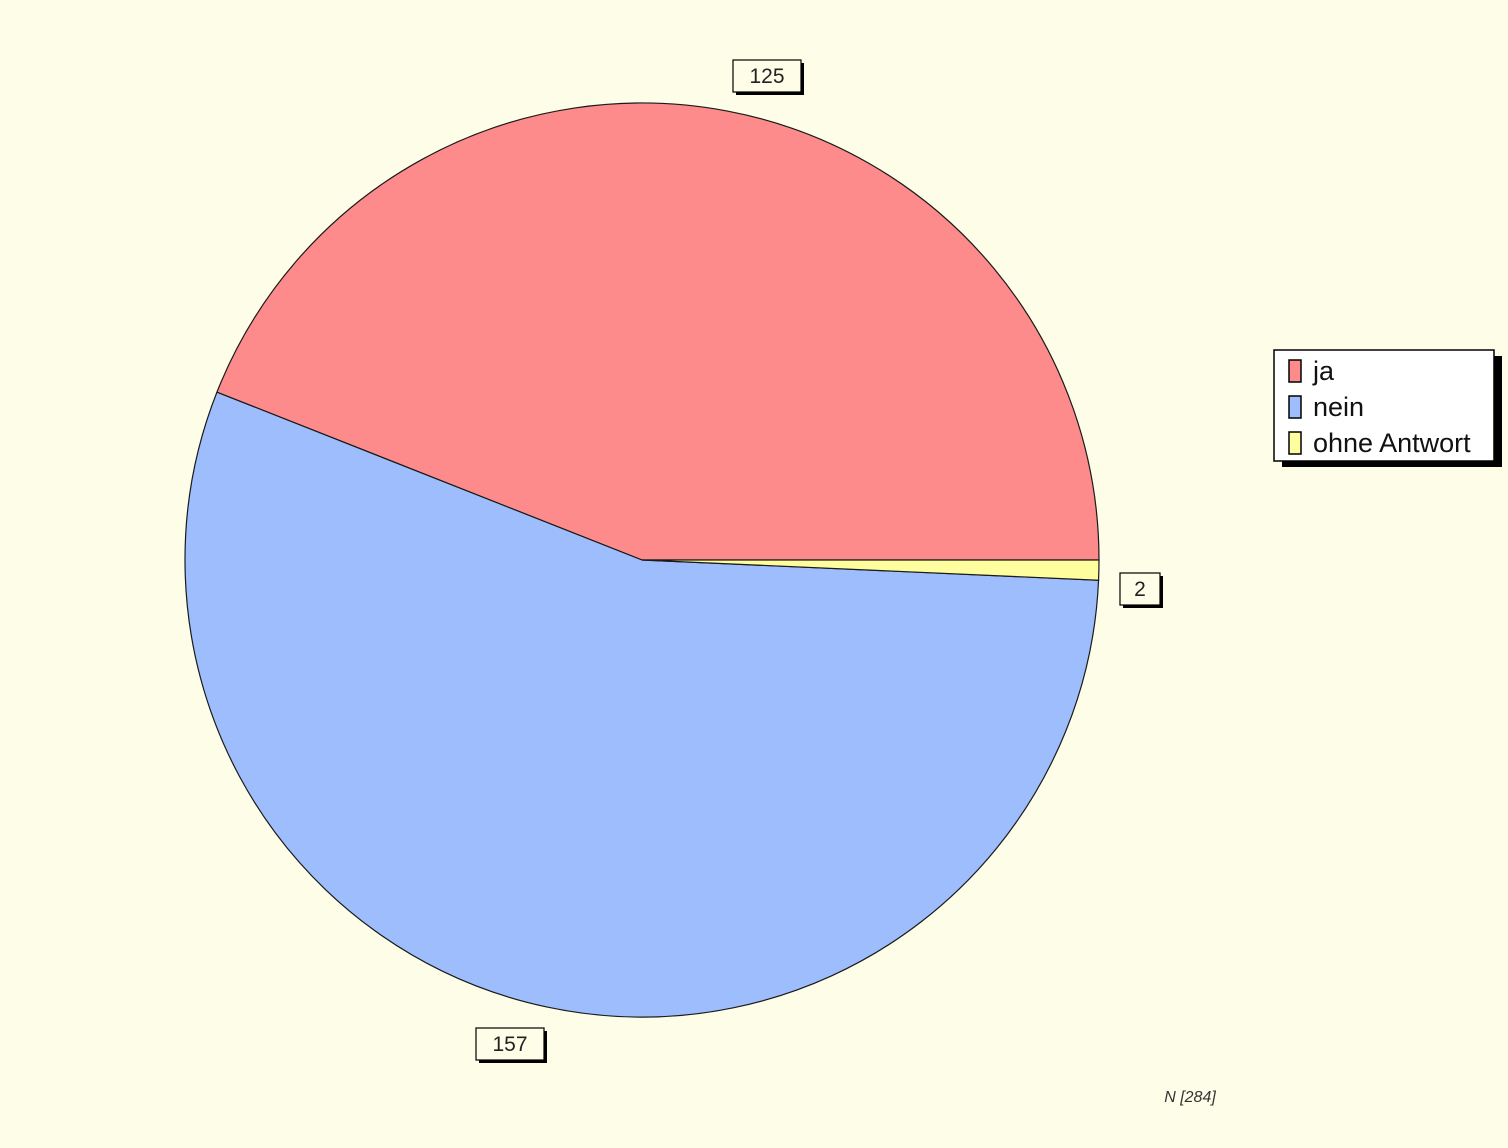 Image resolution: width=1508 pixels, height=1148 pixels. I want to click on sample-size-note: N [284], so click(1190, 1097).